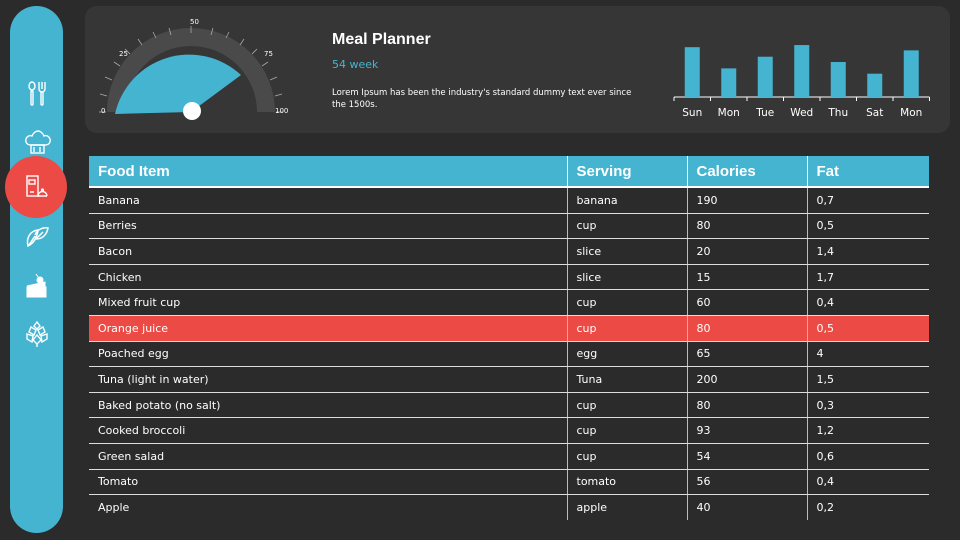  I want to click on sidebar-item-dessert, so click(36, 286).